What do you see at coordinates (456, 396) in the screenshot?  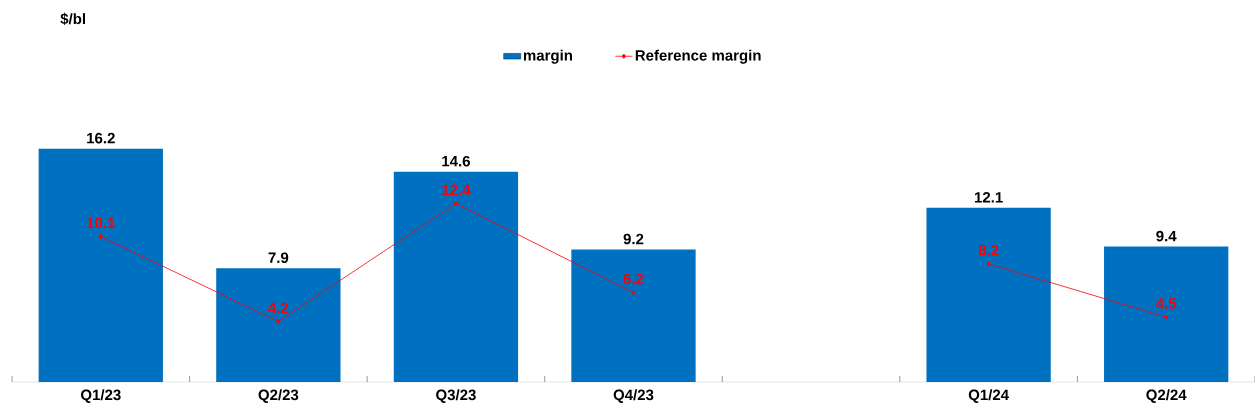 I see `x-tick-label: Q3/23` at bounding box center [456, 396].